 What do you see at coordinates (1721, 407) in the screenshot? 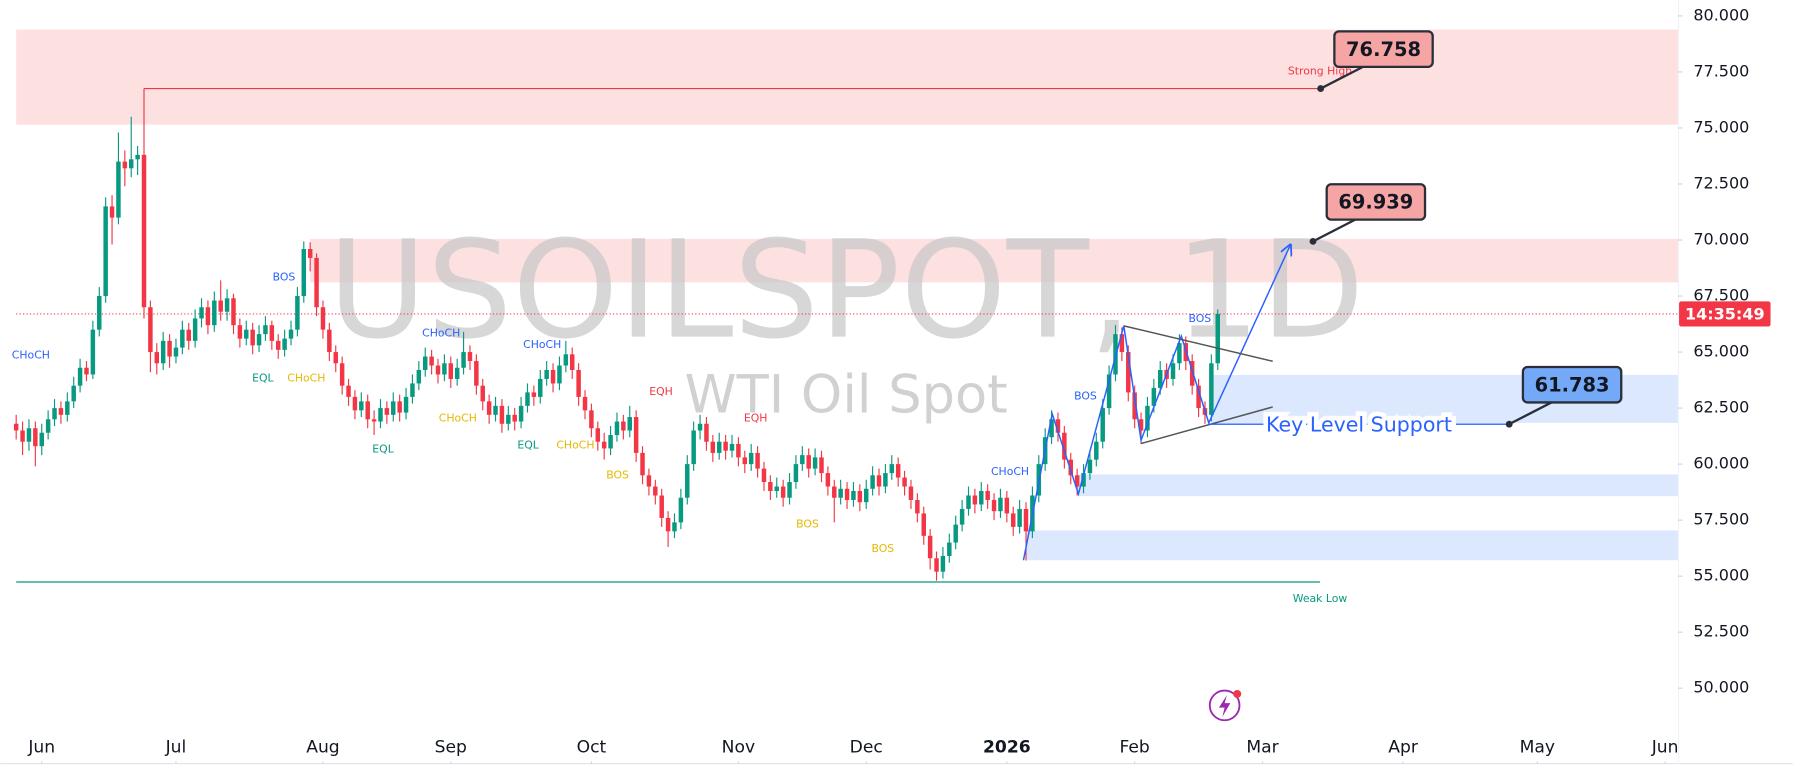
I see `y-tick-label: 62.500` at bounding box center [1721, 407].